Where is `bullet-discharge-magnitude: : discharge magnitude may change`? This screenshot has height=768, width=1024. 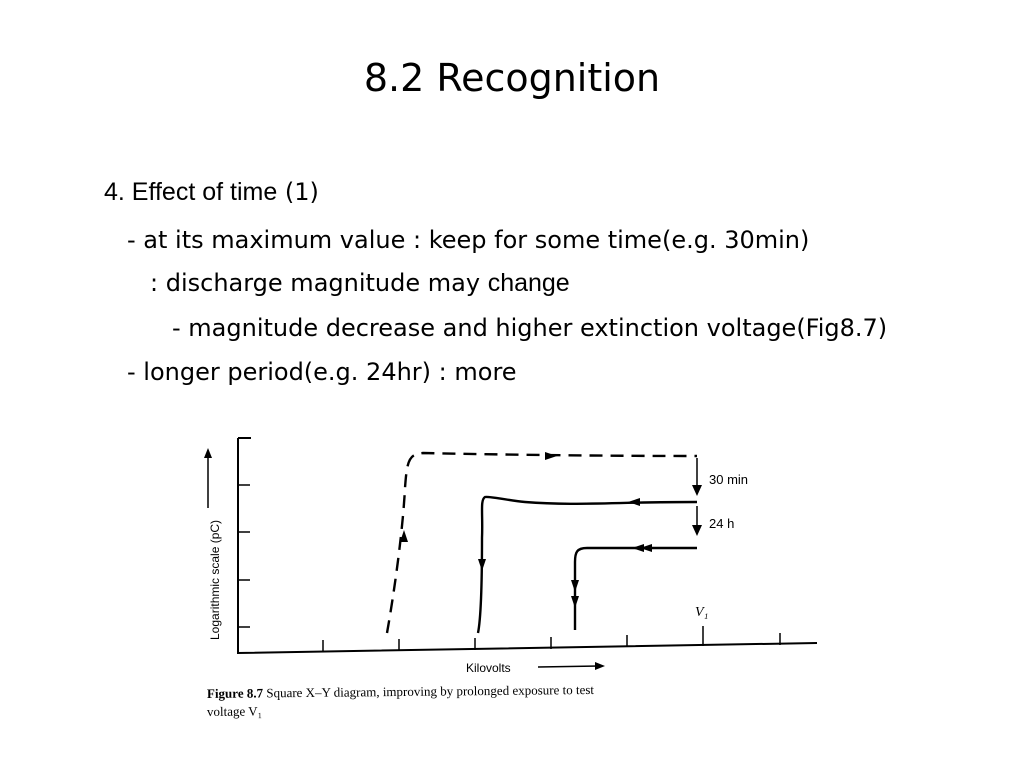
bullet-discharge-magnitude: : discharge magnitude may change is located at coordinates (360, 283).